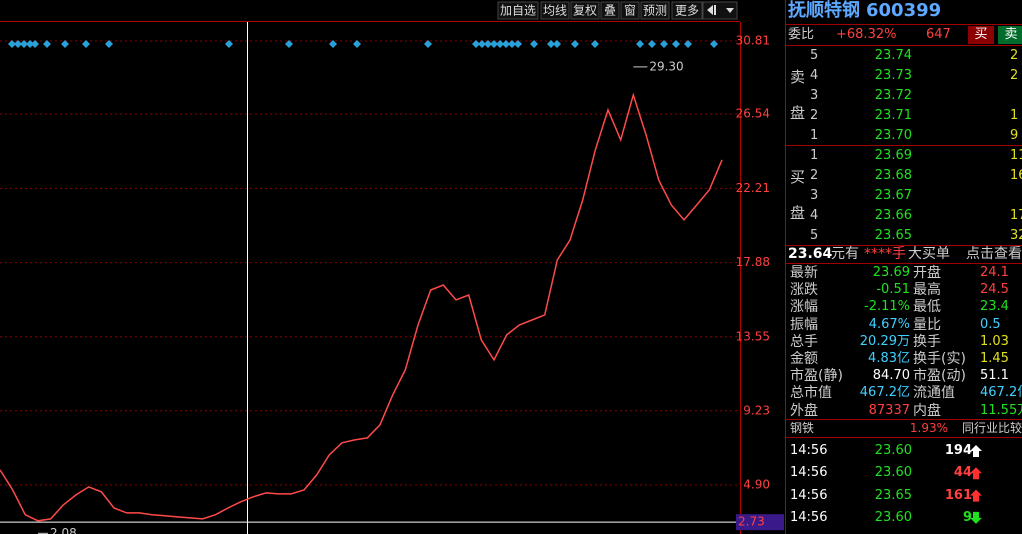 Image resolution: width=1022 pixels, height=534 pixels. What do you see at coordinates (756, 484) in the screenshot?
I see `y-tick-label: 4.90` at bounding box center [756, 484].